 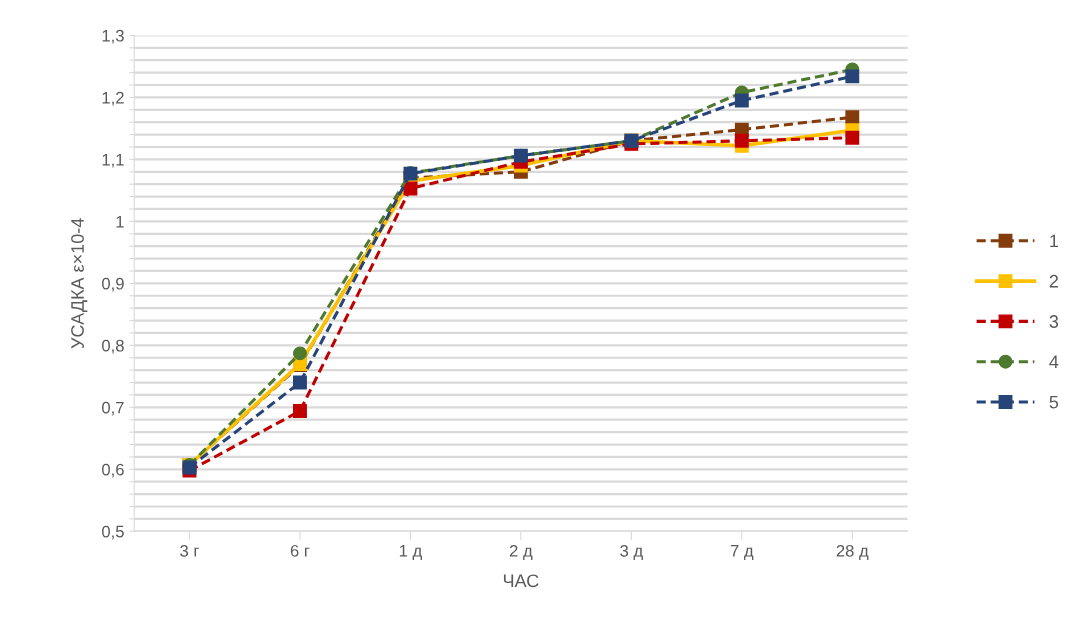 What do you see at coordinates (300, 550) in the screenshot?
I see `x-tick-label: 6 г` at bounding box center [300, 550].